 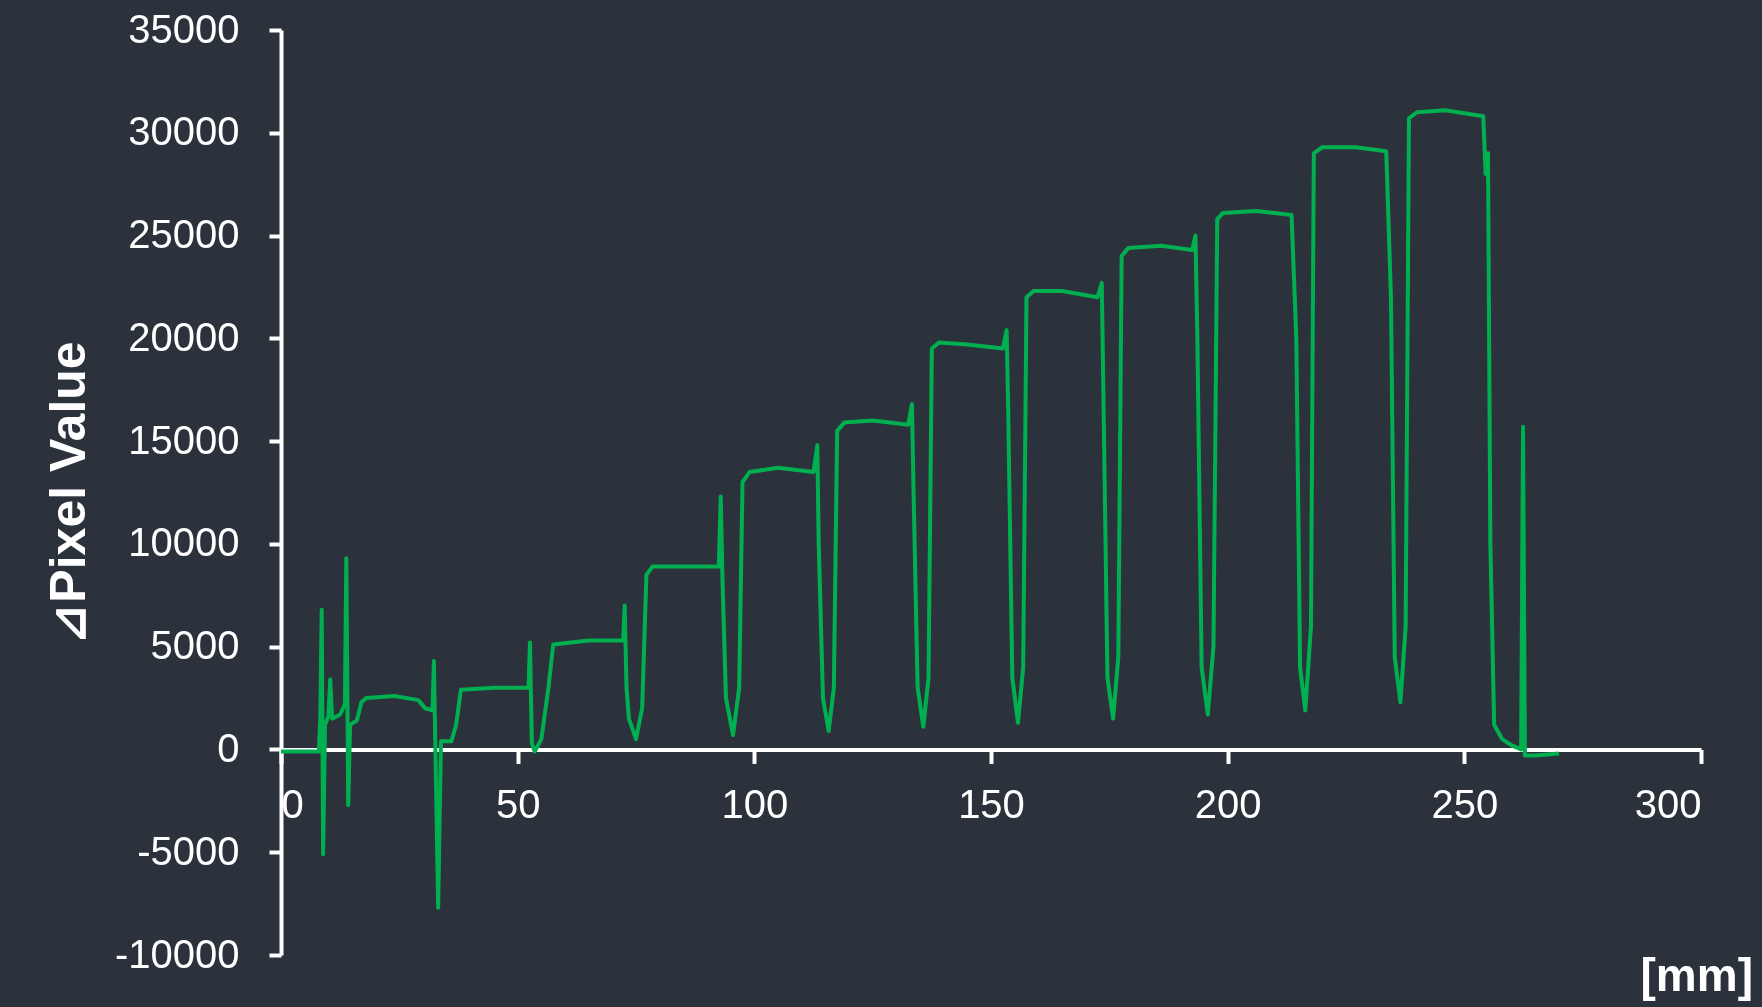 What do you see at coordinates (991, 803) in the screenshot?
I see `x-tick-label: 150` at bounding box center [991, 803].